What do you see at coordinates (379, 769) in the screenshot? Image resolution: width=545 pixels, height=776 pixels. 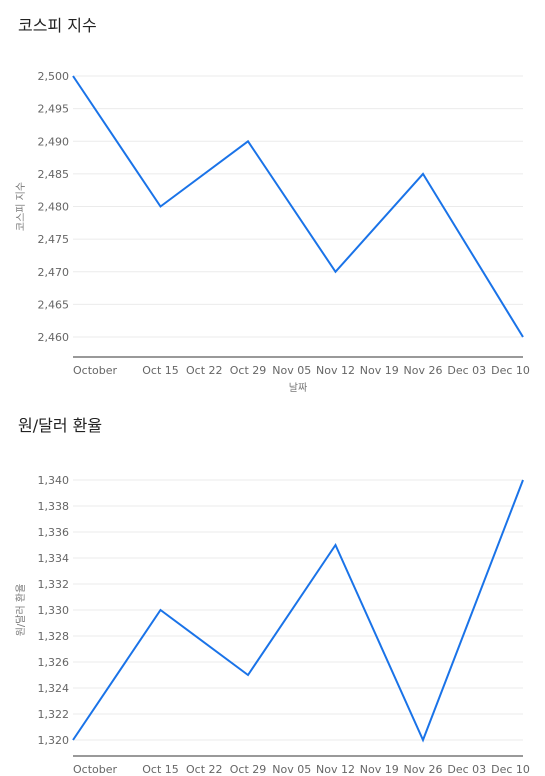 I see `usdkrw-x-tick-label: Nov 19` at bounding box center [379, 769].